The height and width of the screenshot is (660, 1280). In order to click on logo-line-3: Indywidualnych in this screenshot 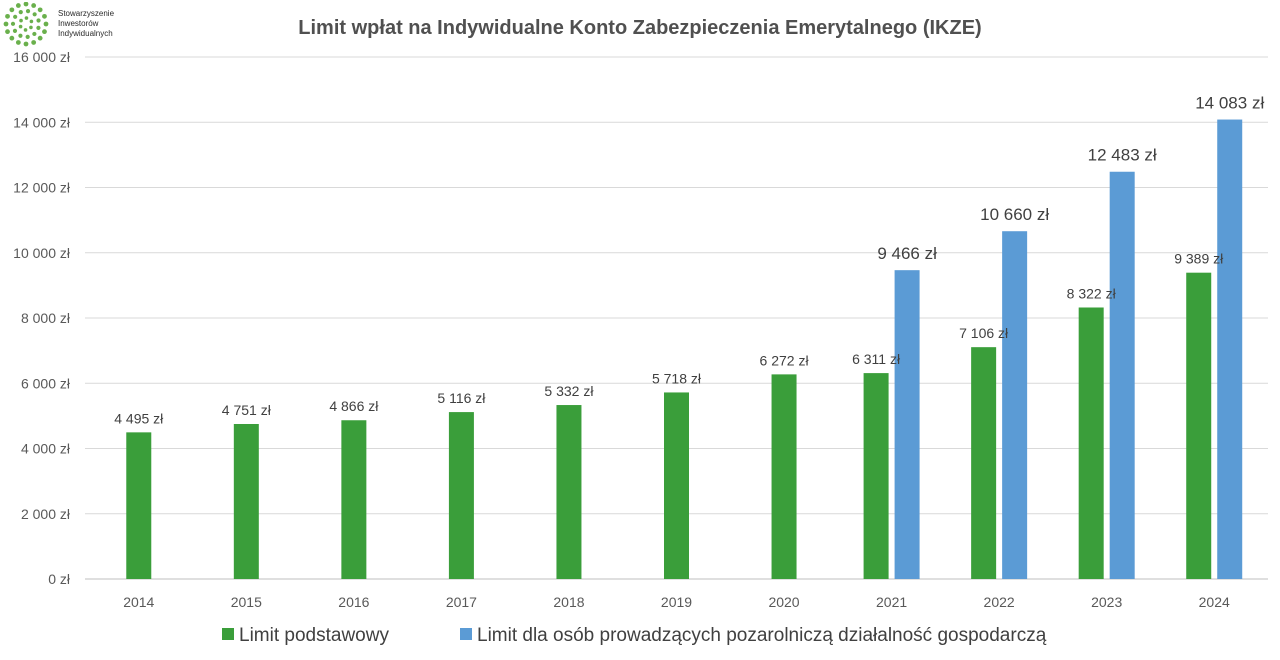, I will do `click(85, 33)`.